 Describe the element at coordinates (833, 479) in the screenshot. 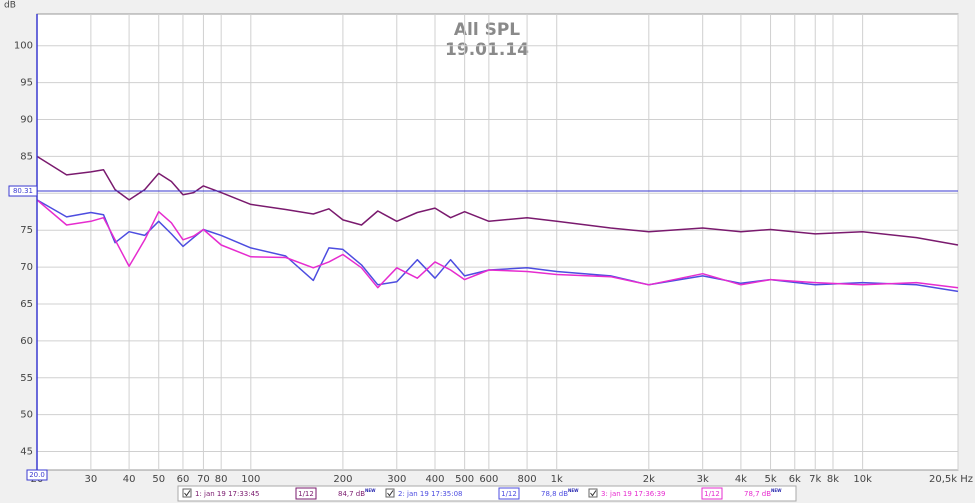

I see `x-tick-label: 8k` at that location.